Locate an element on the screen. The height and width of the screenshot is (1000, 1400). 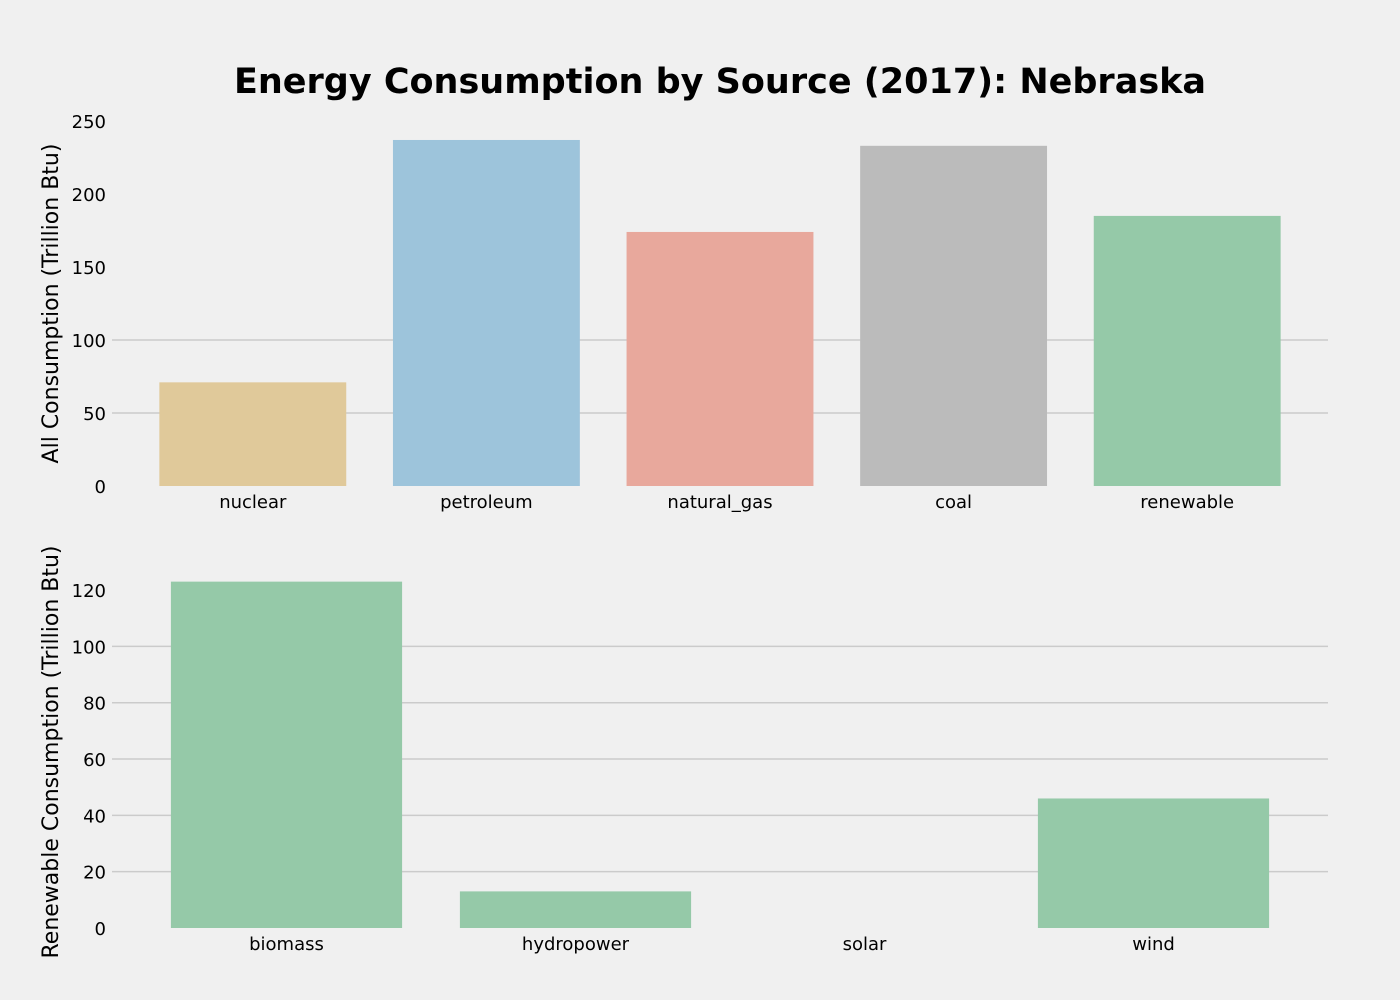
renewable-consumption-y-axis-label: Renewable Consumption (Trillion Btu) is located at coordinates (51, 751).